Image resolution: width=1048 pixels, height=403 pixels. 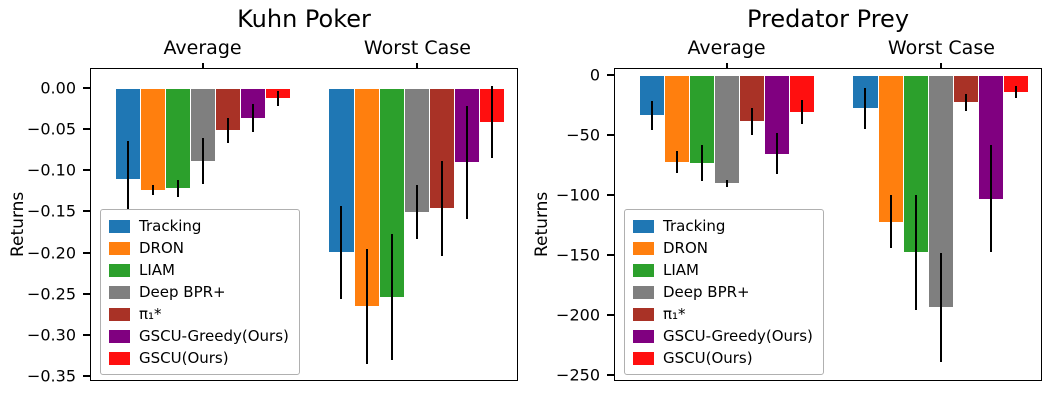 What do you see at coordinates (202, 48) in the screenshot?
I see `group-label-average: Average` at bounding box center [202, 48].